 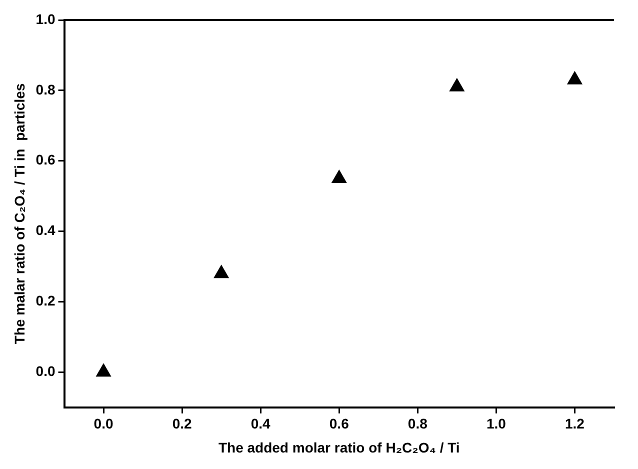 I want to click on y-tick-label: 1.0, so click(x=46, y=18).